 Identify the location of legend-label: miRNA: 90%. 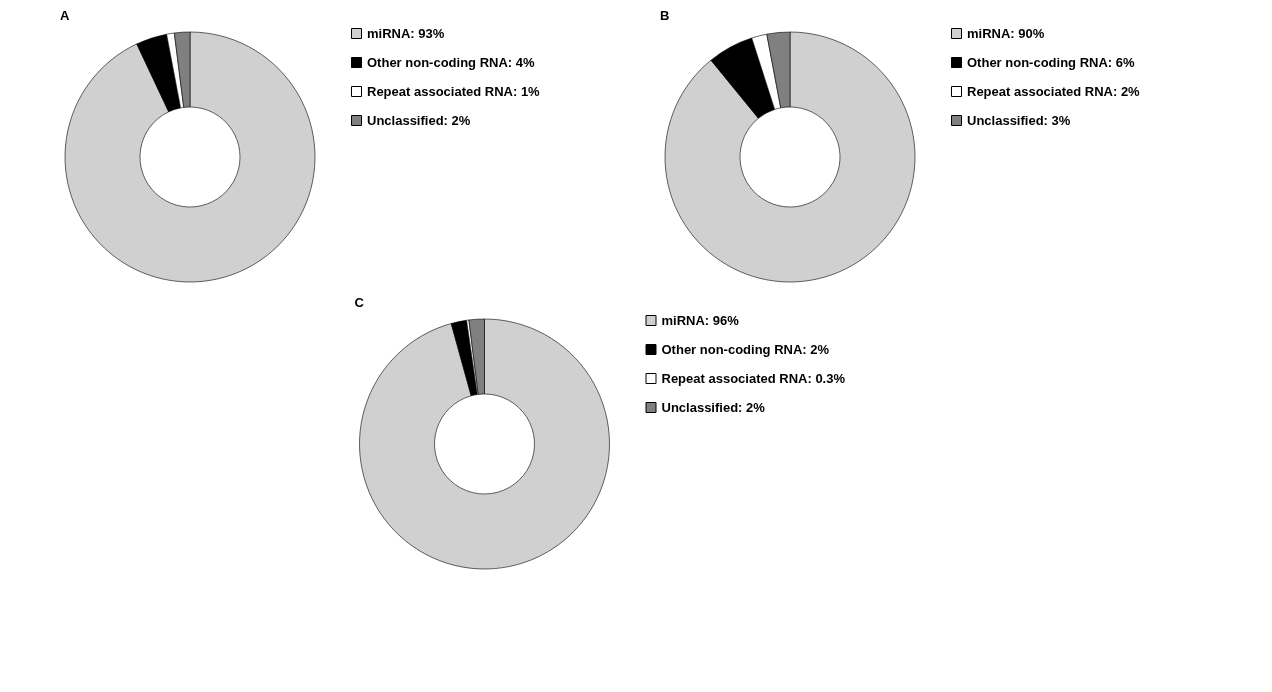
(1006, 33).